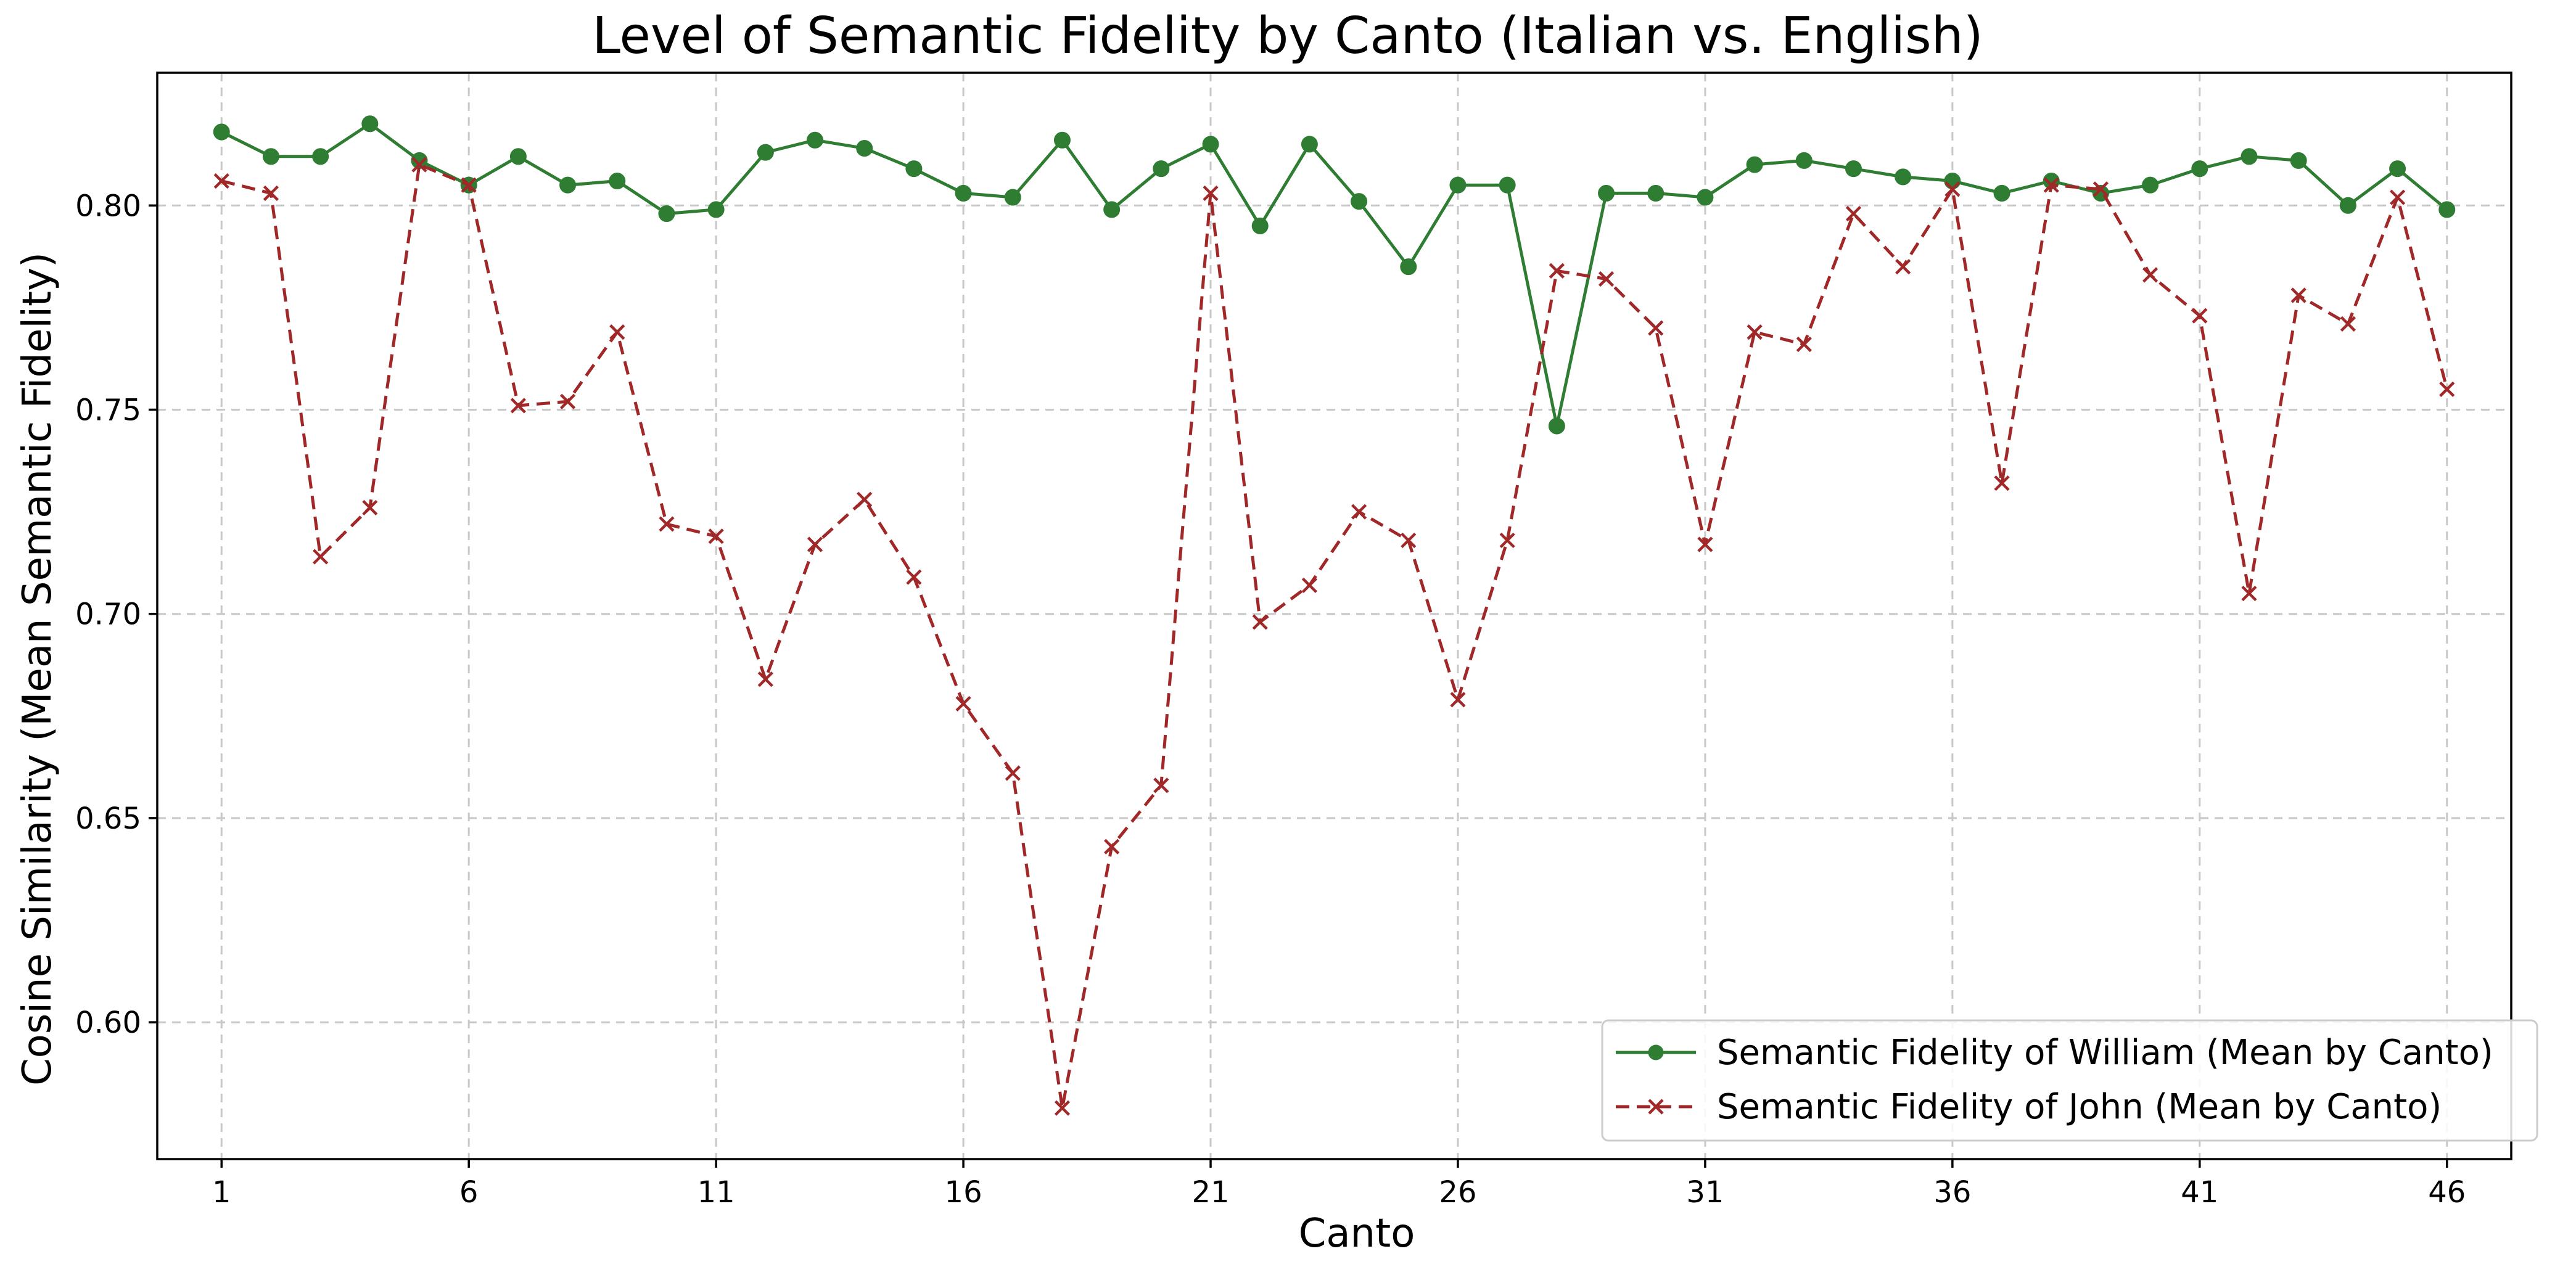 The width and height of the screenshot is (2576, 1275). What do you see at coordinates (469, 1192) in the screenshot?
I see `x-tick-label: 6` at bounding box center [469, 1192].